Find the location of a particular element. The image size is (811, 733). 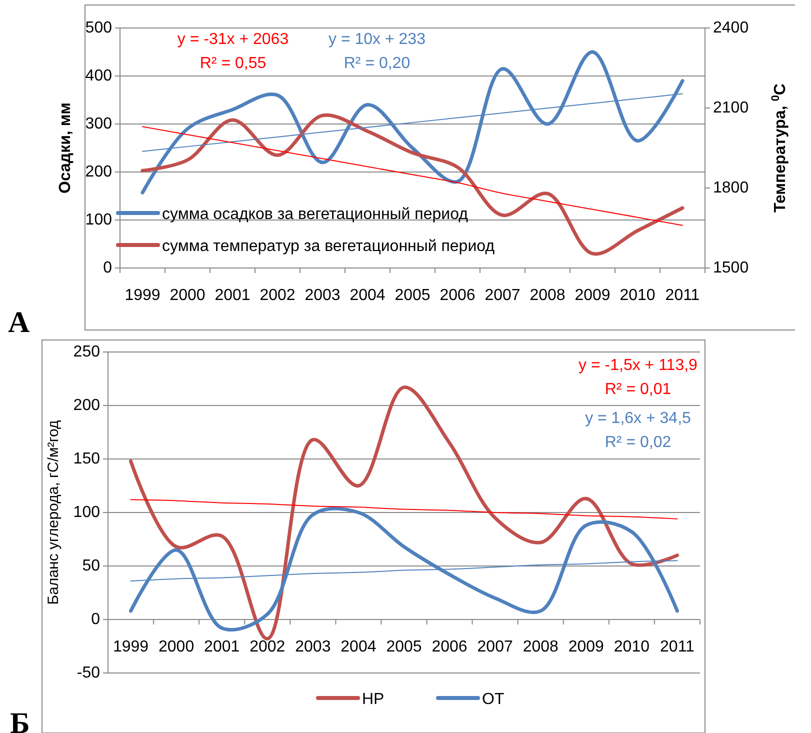

legend-label: сумма температур за вегетационный период is located at coordinates (329, 246).